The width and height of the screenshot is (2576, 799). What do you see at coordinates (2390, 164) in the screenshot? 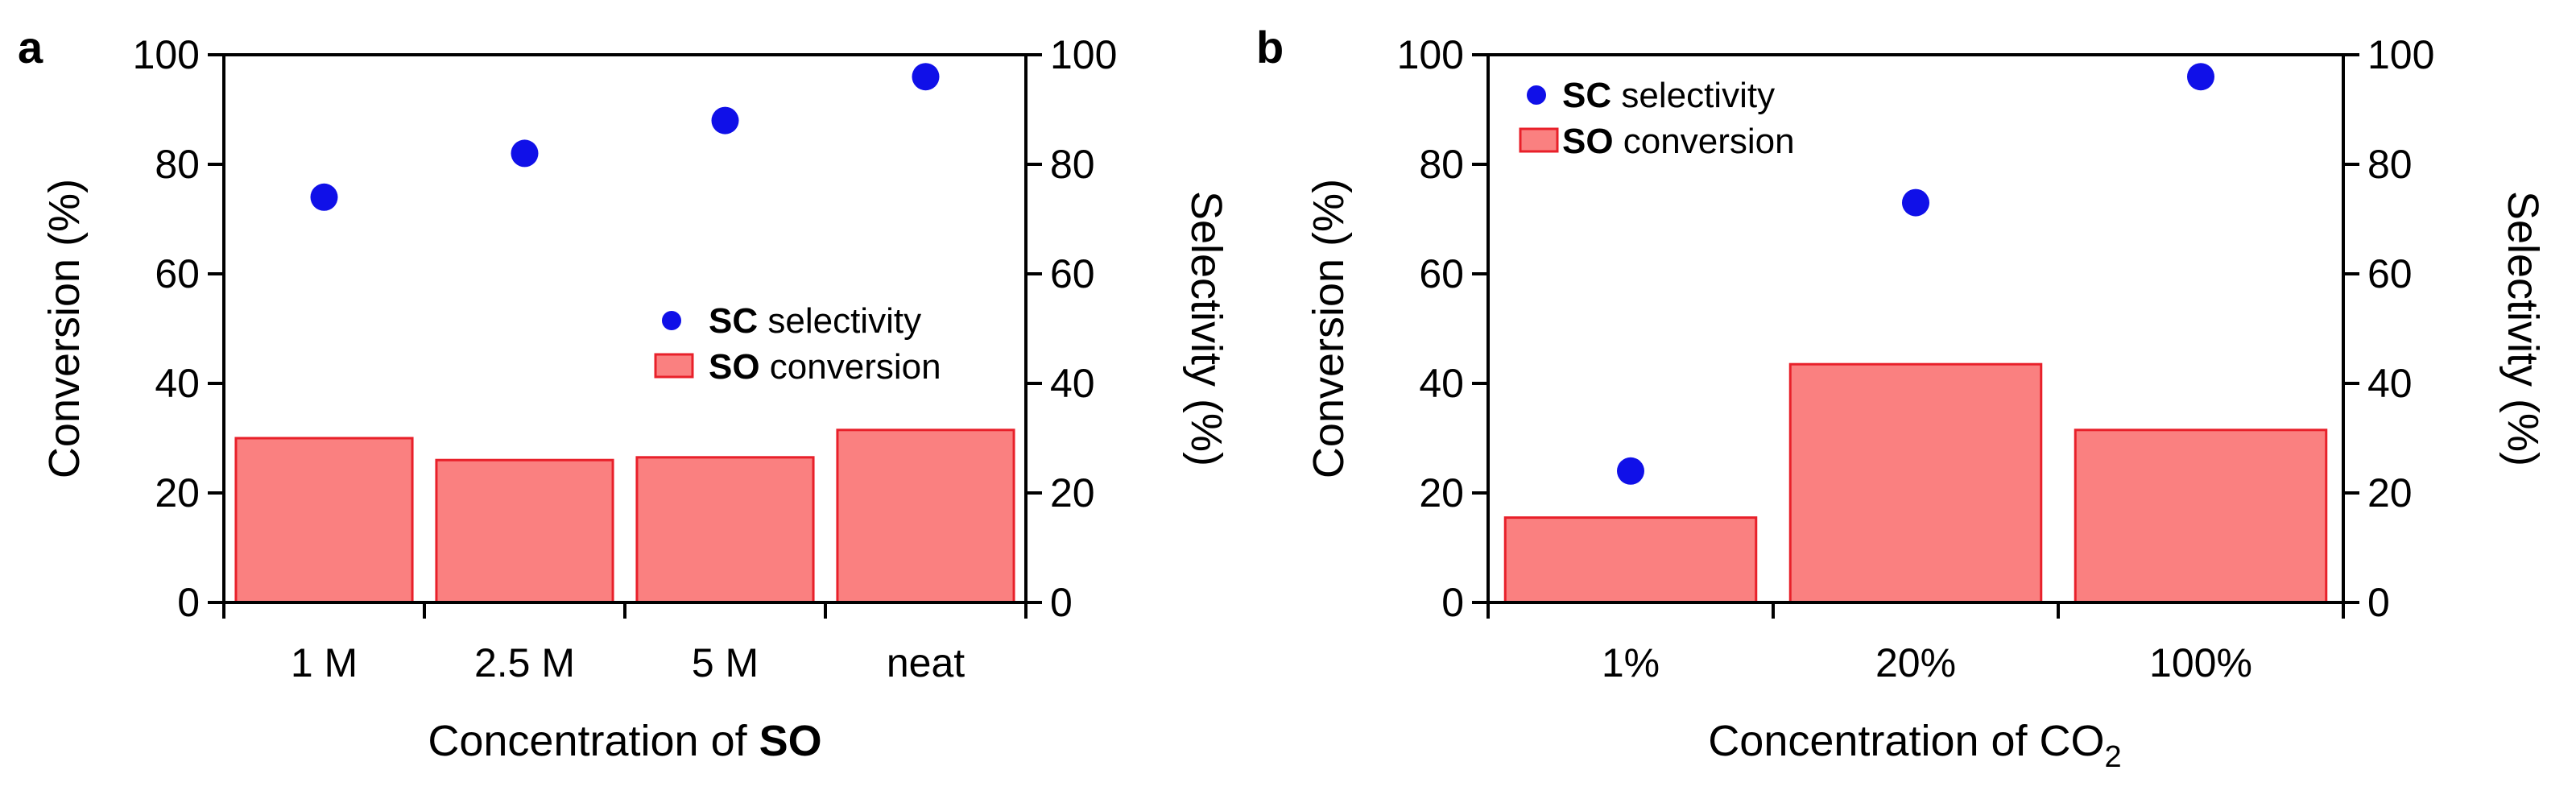
I see `panel-b-y2tick-label-4: 80` at bounding box center [2390, 164].